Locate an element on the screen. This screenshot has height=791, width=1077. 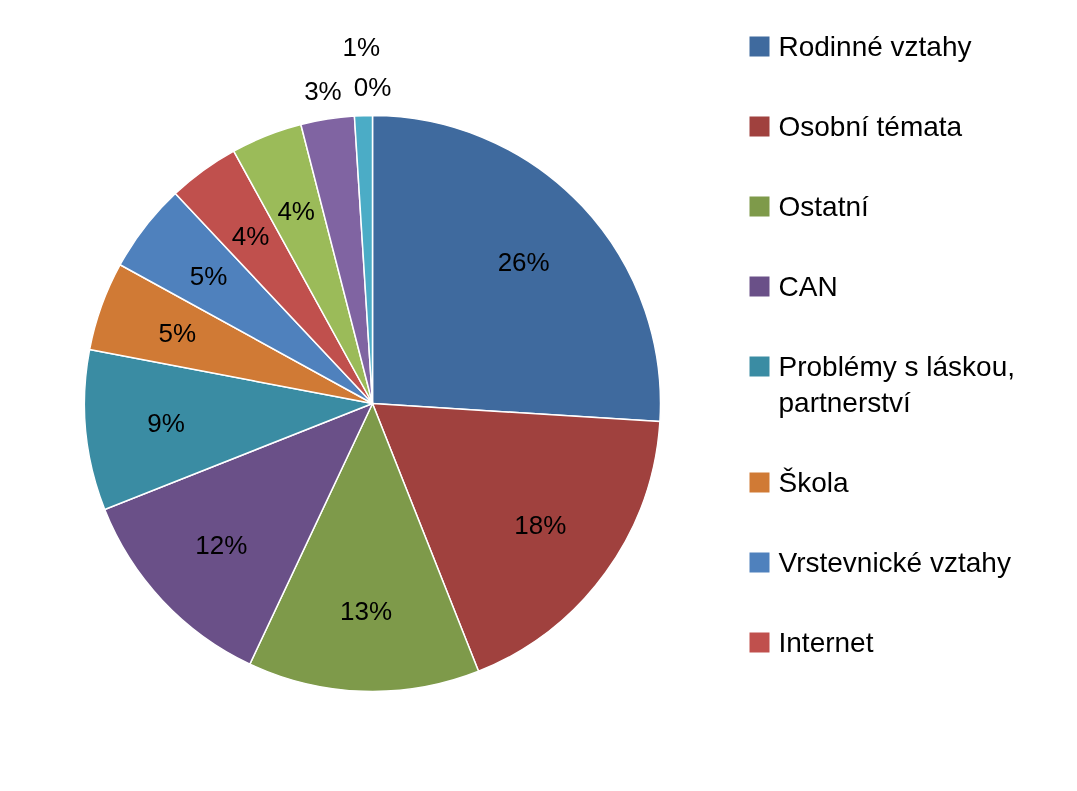
data-label: 1% is located at coordinates (361, 46).